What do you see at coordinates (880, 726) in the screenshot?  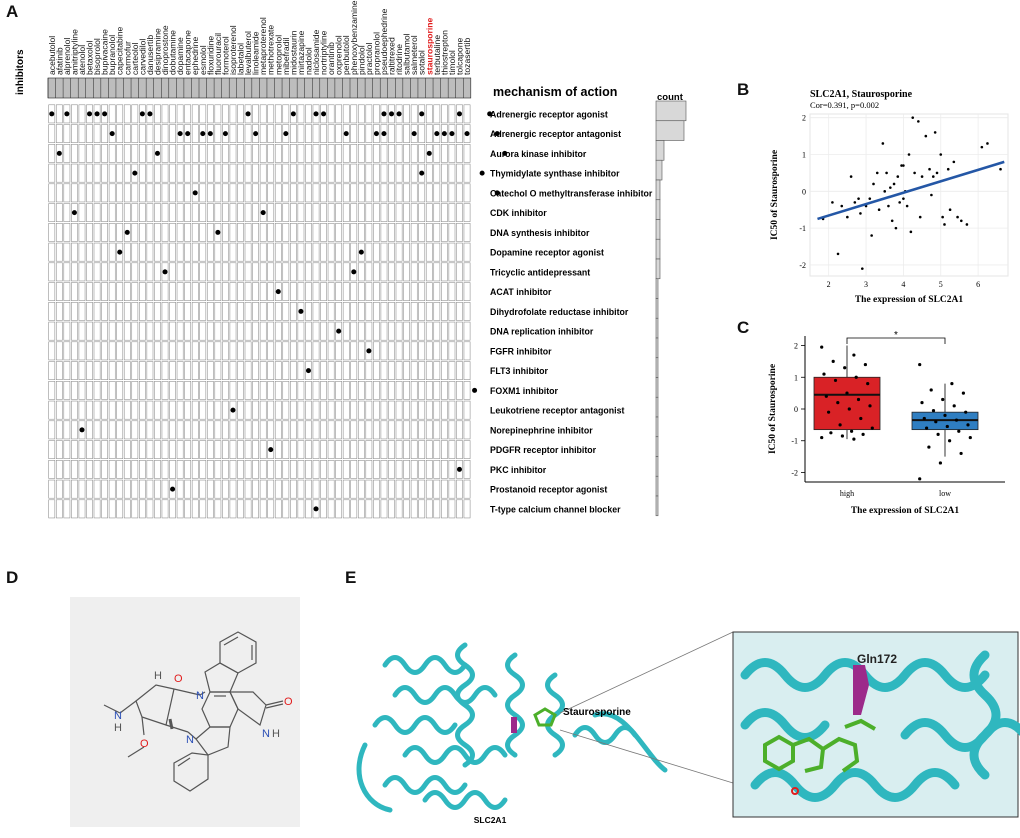 I see `inset-helices` at bounding box center [880, 726].